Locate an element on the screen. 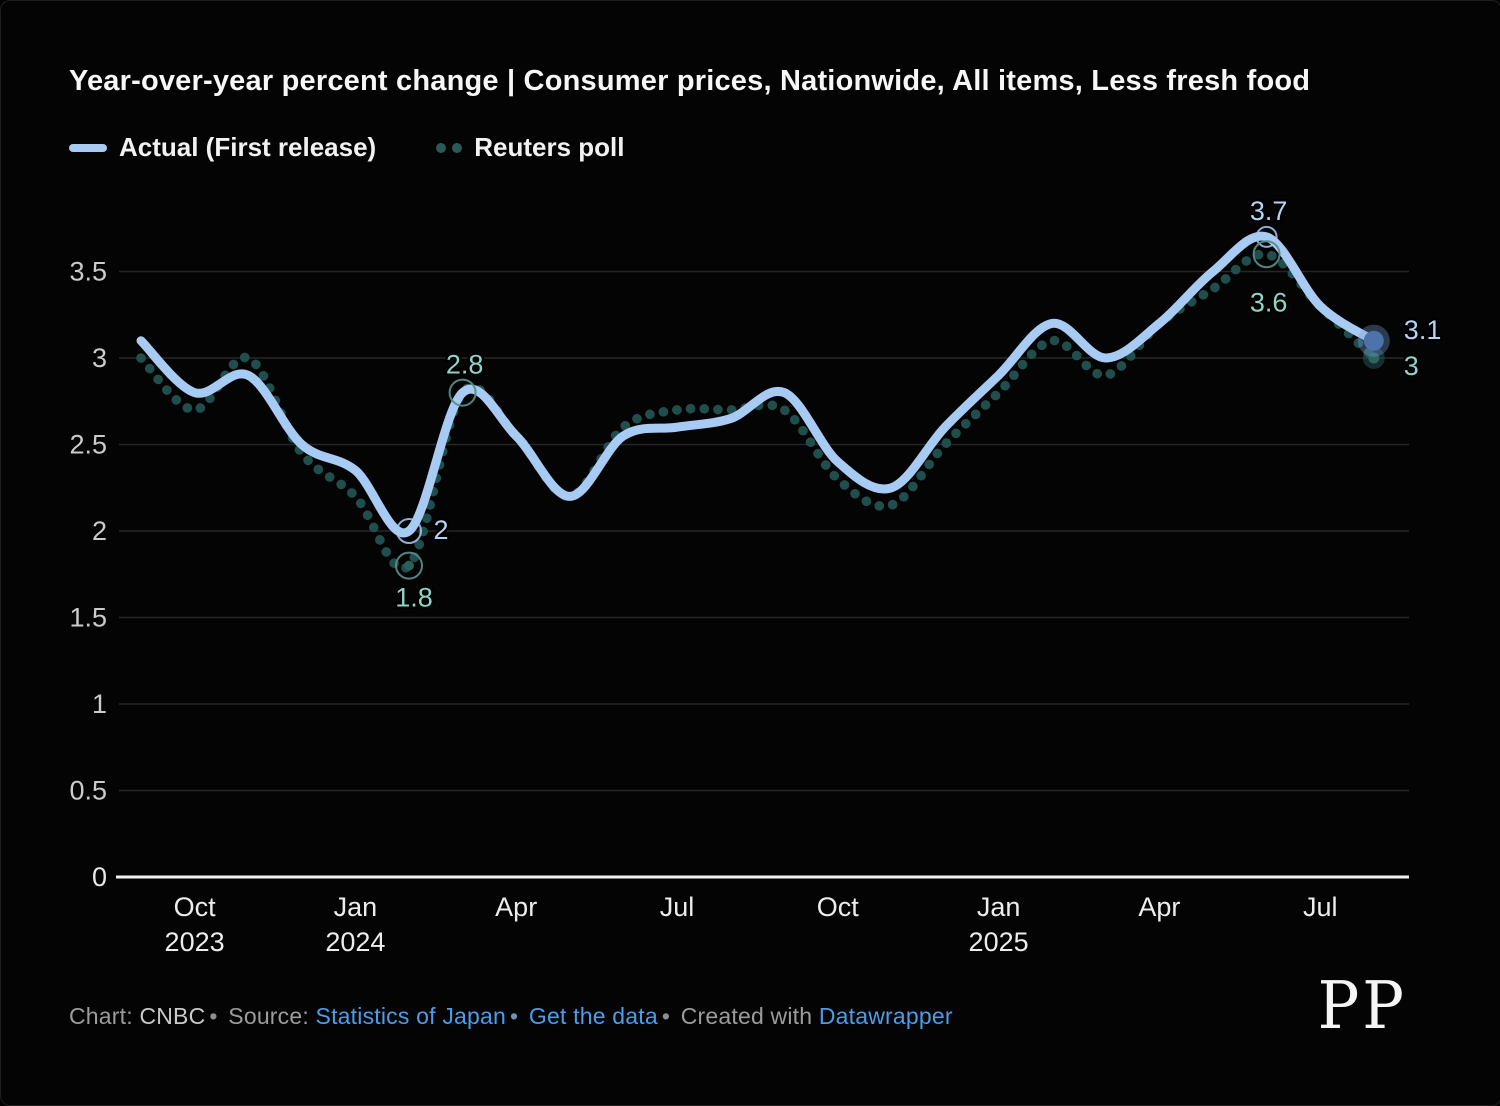  y-tick-label: 1.5 is located at coordinates (88, 618).